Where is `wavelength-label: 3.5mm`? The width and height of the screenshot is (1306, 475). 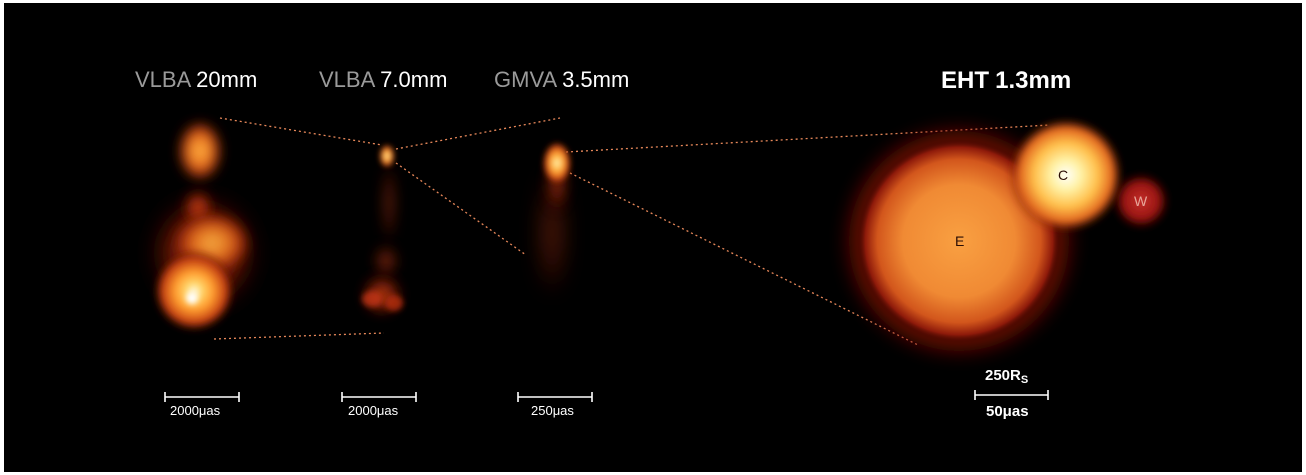 wavelength-label: 3.5mm is located at coordinates (596, 79).